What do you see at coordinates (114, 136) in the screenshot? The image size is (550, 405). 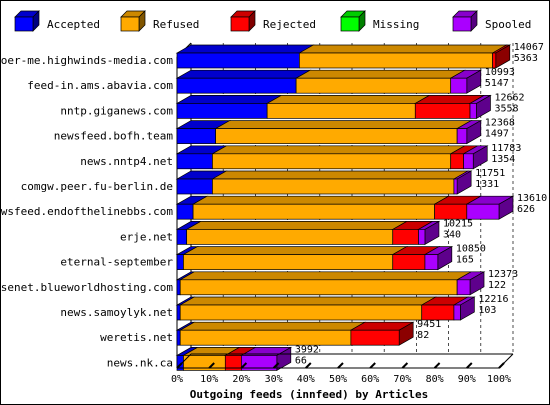 I see `category-label: newsfeed.bofh.team` at bounding box center [114, 136].